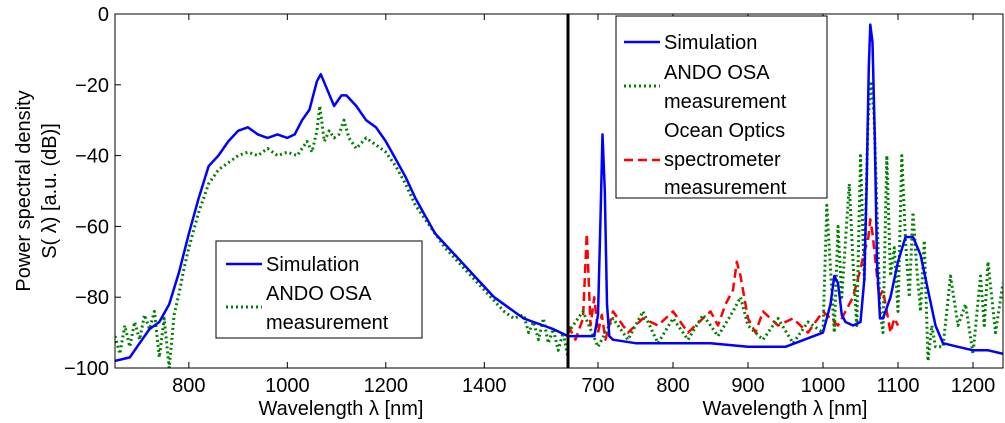 This screenshot has width=1005, height=423. I want to click on right-legend-simulation-label: Simulation, so click(710, 43).